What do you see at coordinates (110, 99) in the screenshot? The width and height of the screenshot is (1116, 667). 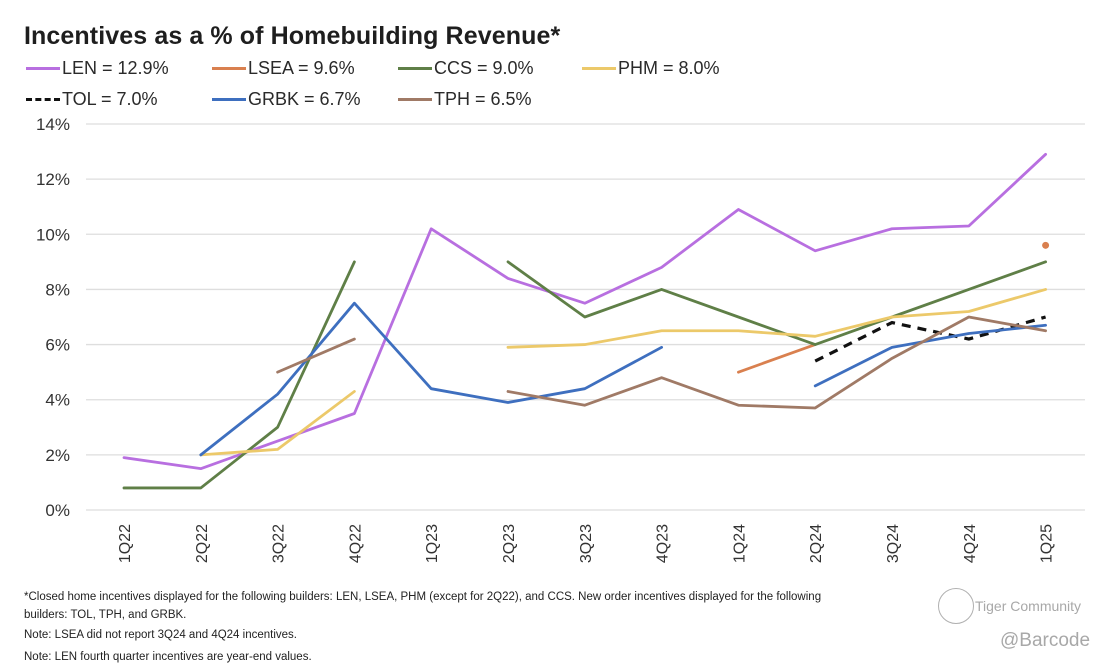 I see `legend-label: TOL = 7.0%` at bounding box center [110, 99].